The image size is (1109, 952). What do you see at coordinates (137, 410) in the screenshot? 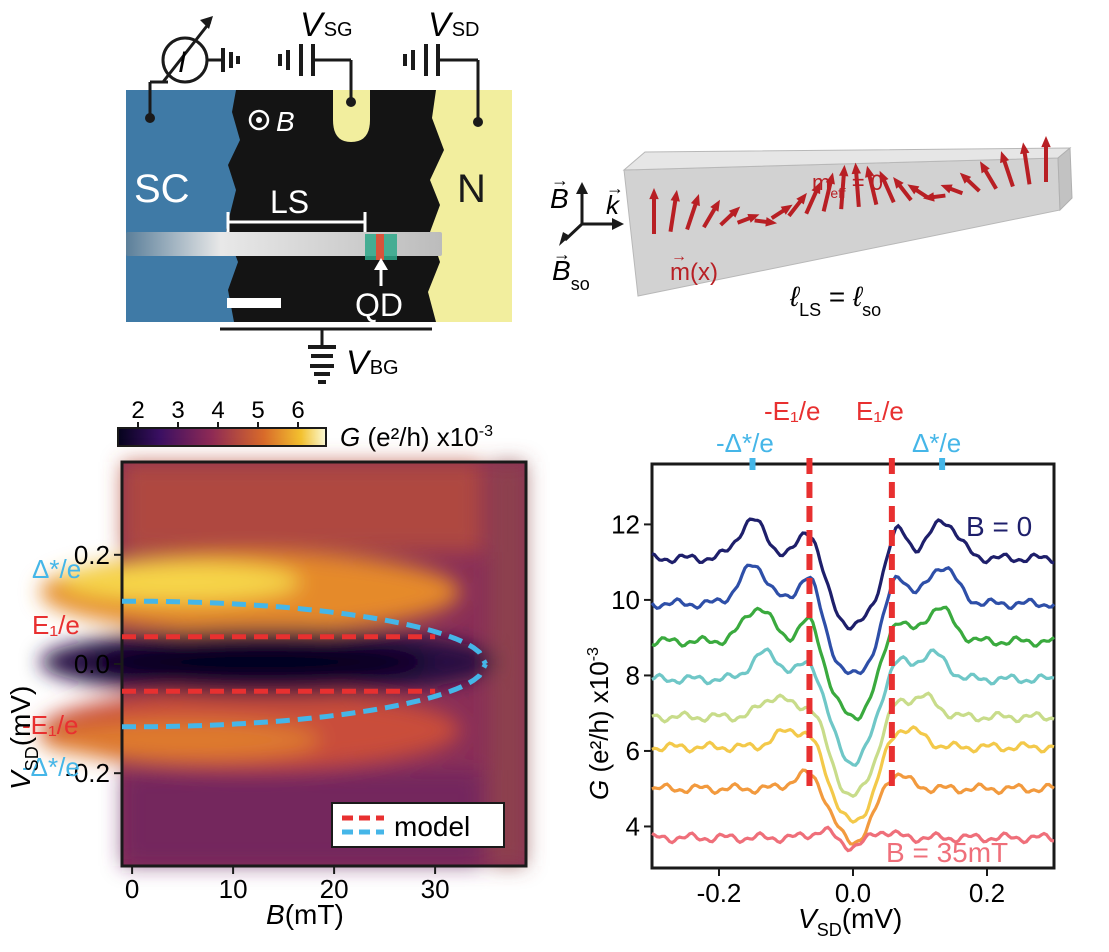
I see `colorbar-tick-label: 2` at bounding box center [137, 410].